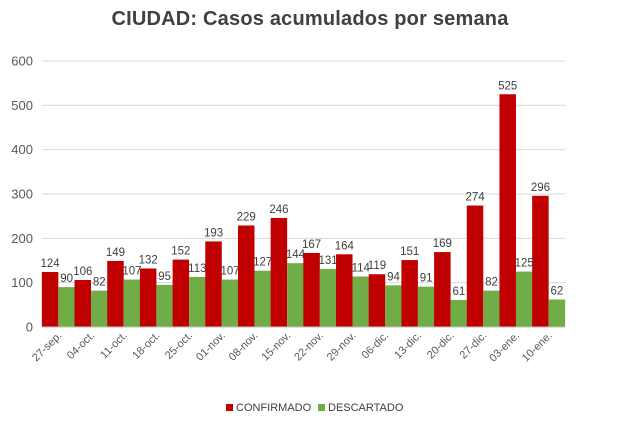  What do you see at coordinates (22, 61) in the screenshot?
I see `y-tick-label: 600` at bounding box center [22, 61].